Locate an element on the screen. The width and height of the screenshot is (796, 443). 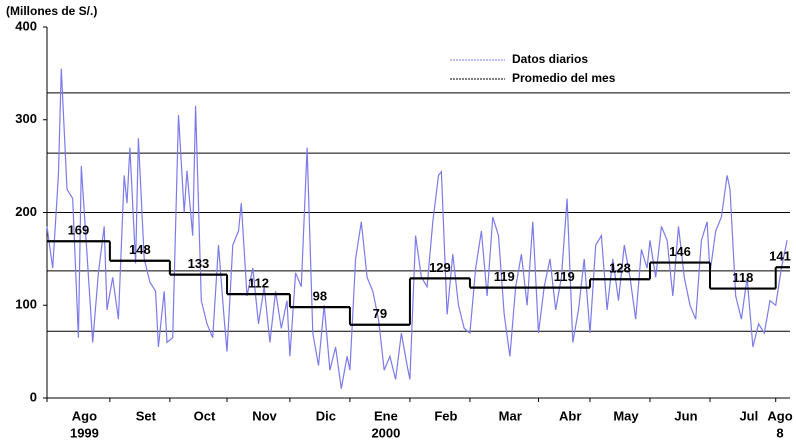
average-label: 128 is located at coordinates (620, 268).